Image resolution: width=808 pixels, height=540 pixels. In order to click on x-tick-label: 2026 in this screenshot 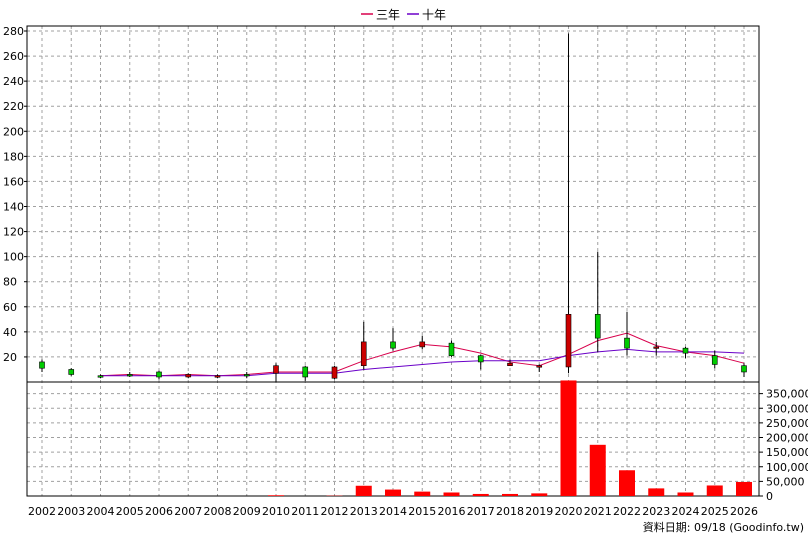, I will do `click(744, 511)`.